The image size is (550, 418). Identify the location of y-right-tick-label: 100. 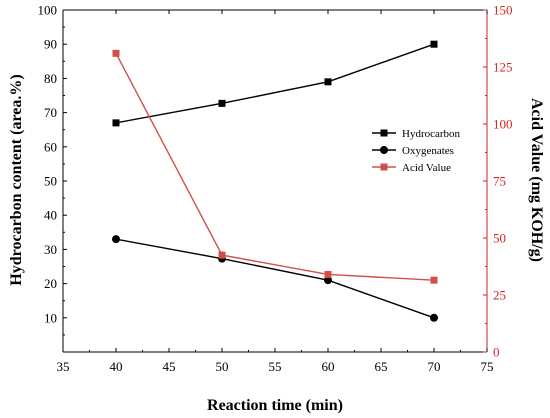
(503, 124).